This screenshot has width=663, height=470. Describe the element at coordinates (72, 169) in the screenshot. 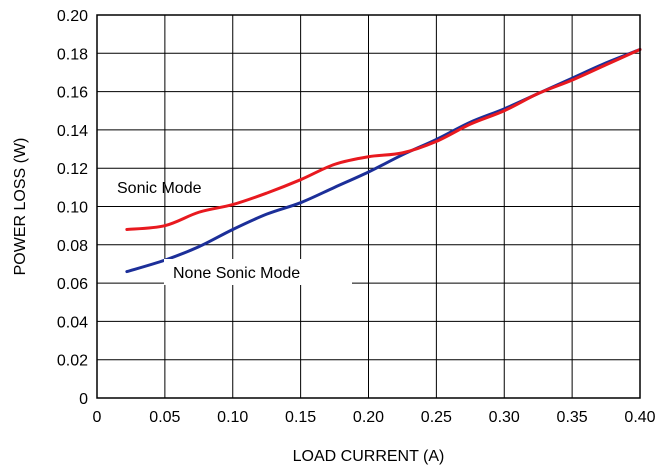

I see `y-tick-label: 0.12` at that location.